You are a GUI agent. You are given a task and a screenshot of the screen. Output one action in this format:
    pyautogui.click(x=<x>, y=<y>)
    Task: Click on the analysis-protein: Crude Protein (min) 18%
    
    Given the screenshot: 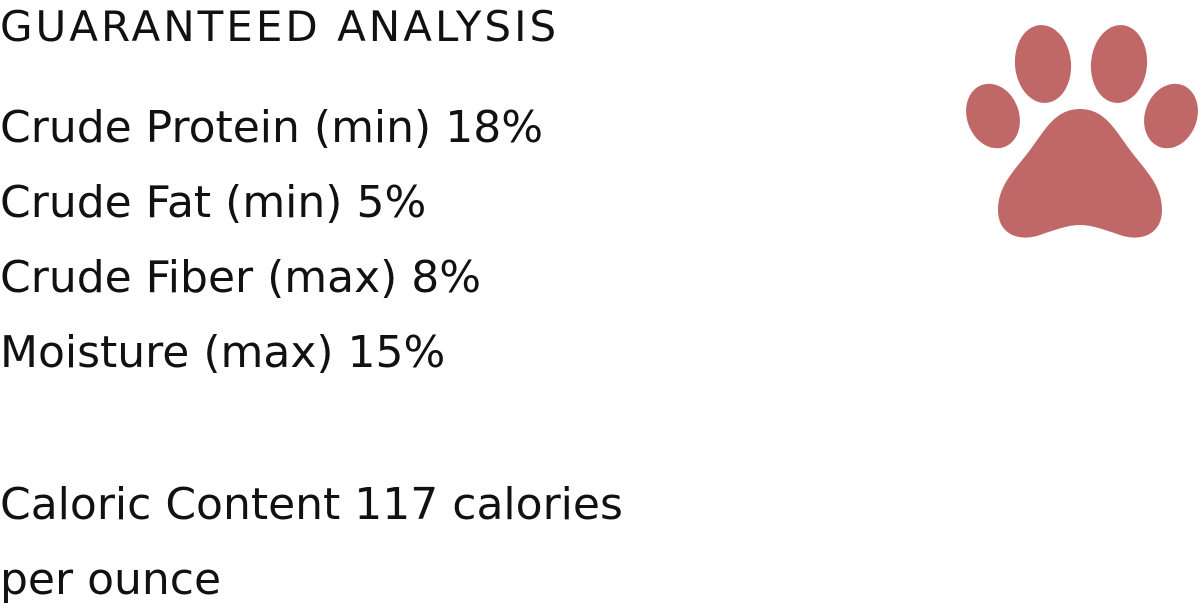 What is the action you would take?
    pyautogui.click(x=271, y=127)
    